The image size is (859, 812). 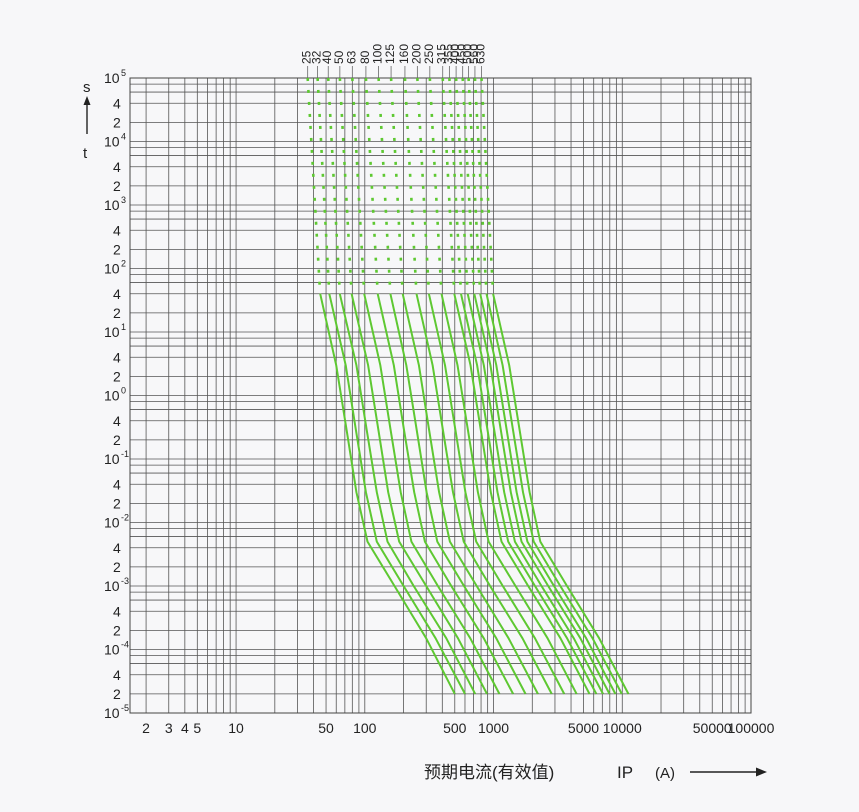 I want to click on x-tick-label: 1000, so click(x=493, y=728).